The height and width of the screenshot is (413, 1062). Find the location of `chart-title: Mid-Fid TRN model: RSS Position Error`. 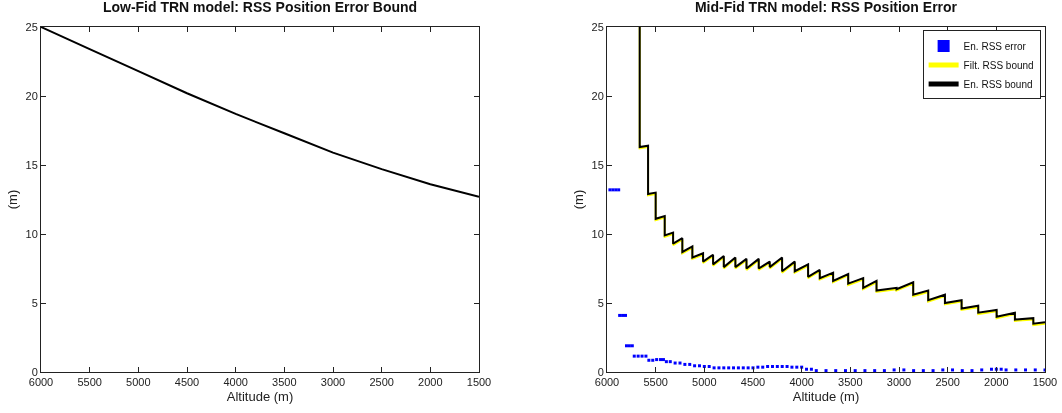

chart-title: Mid-Fid TRN model: RSS Position Error is located at coordinates (826, 7).